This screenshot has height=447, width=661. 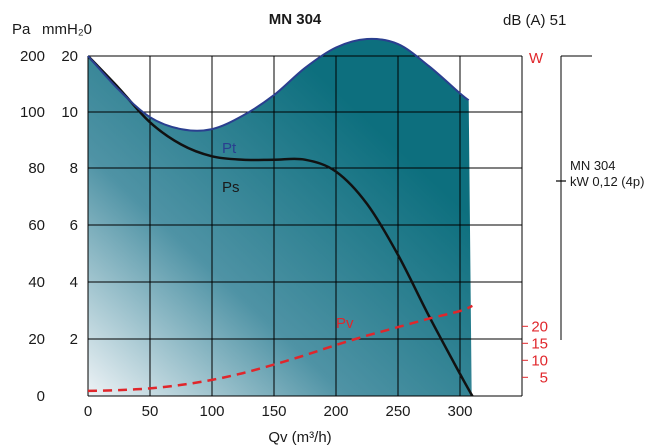 I want to click on pt-series-label: Pt, so click(x=229, y=148).